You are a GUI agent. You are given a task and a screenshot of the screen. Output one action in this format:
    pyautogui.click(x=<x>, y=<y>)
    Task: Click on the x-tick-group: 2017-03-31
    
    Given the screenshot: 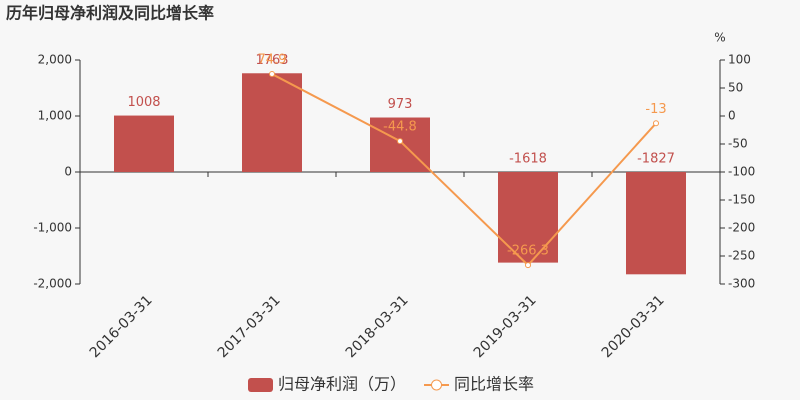 What is the action you would take?
    pyautogui.click(x=249, y=326)
    